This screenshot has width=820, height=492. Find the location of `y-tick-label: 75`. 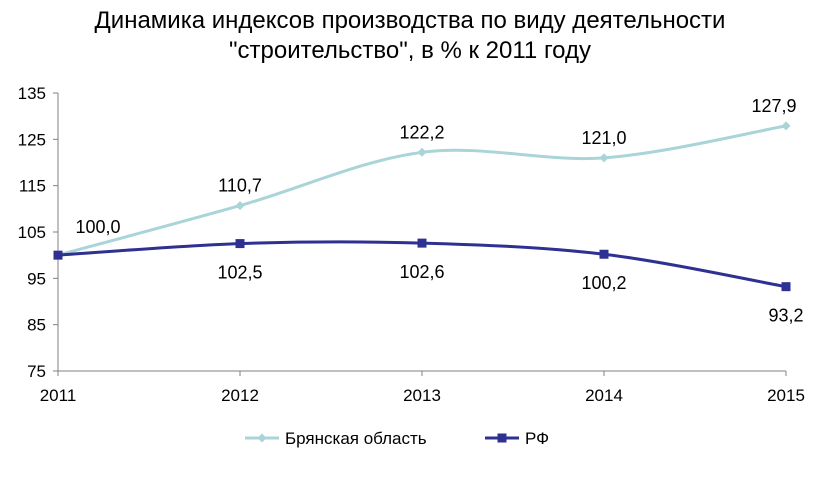

y-tick-label: 75 is located at coordinates (36, 371).